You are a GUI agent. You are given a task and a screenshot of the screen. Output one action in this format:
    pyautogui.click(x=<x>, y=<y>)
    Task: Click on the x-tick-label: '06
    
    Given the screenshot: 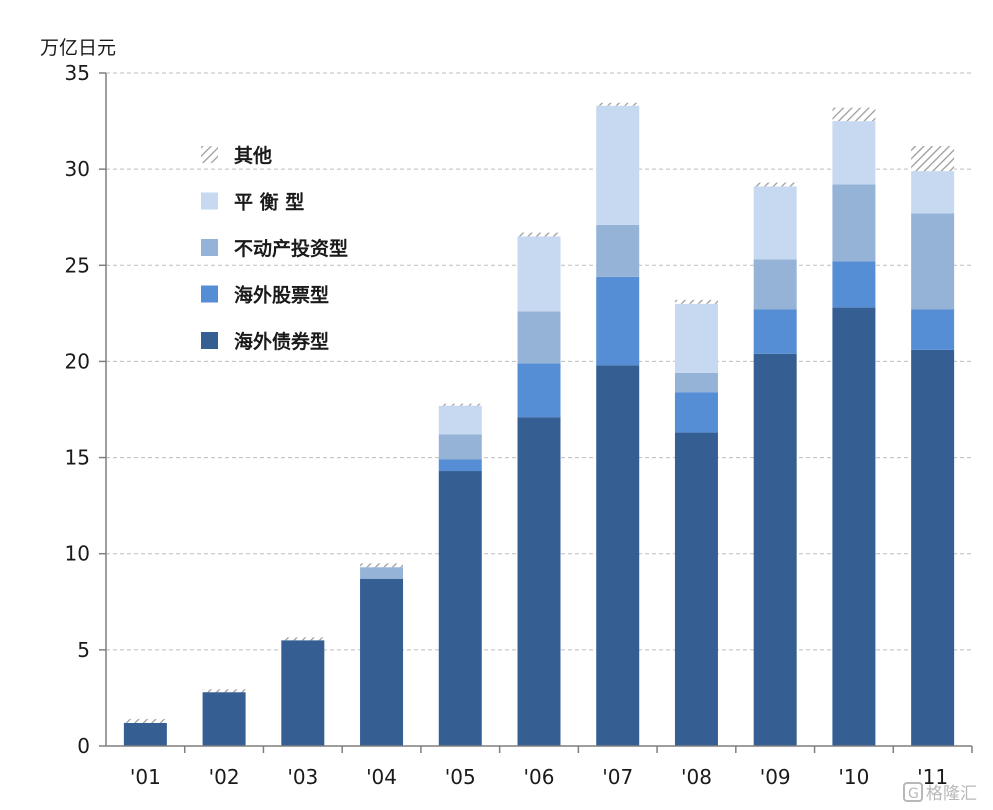 What is the action you would take?
    pyautogui.click(x=539, y=777)
    